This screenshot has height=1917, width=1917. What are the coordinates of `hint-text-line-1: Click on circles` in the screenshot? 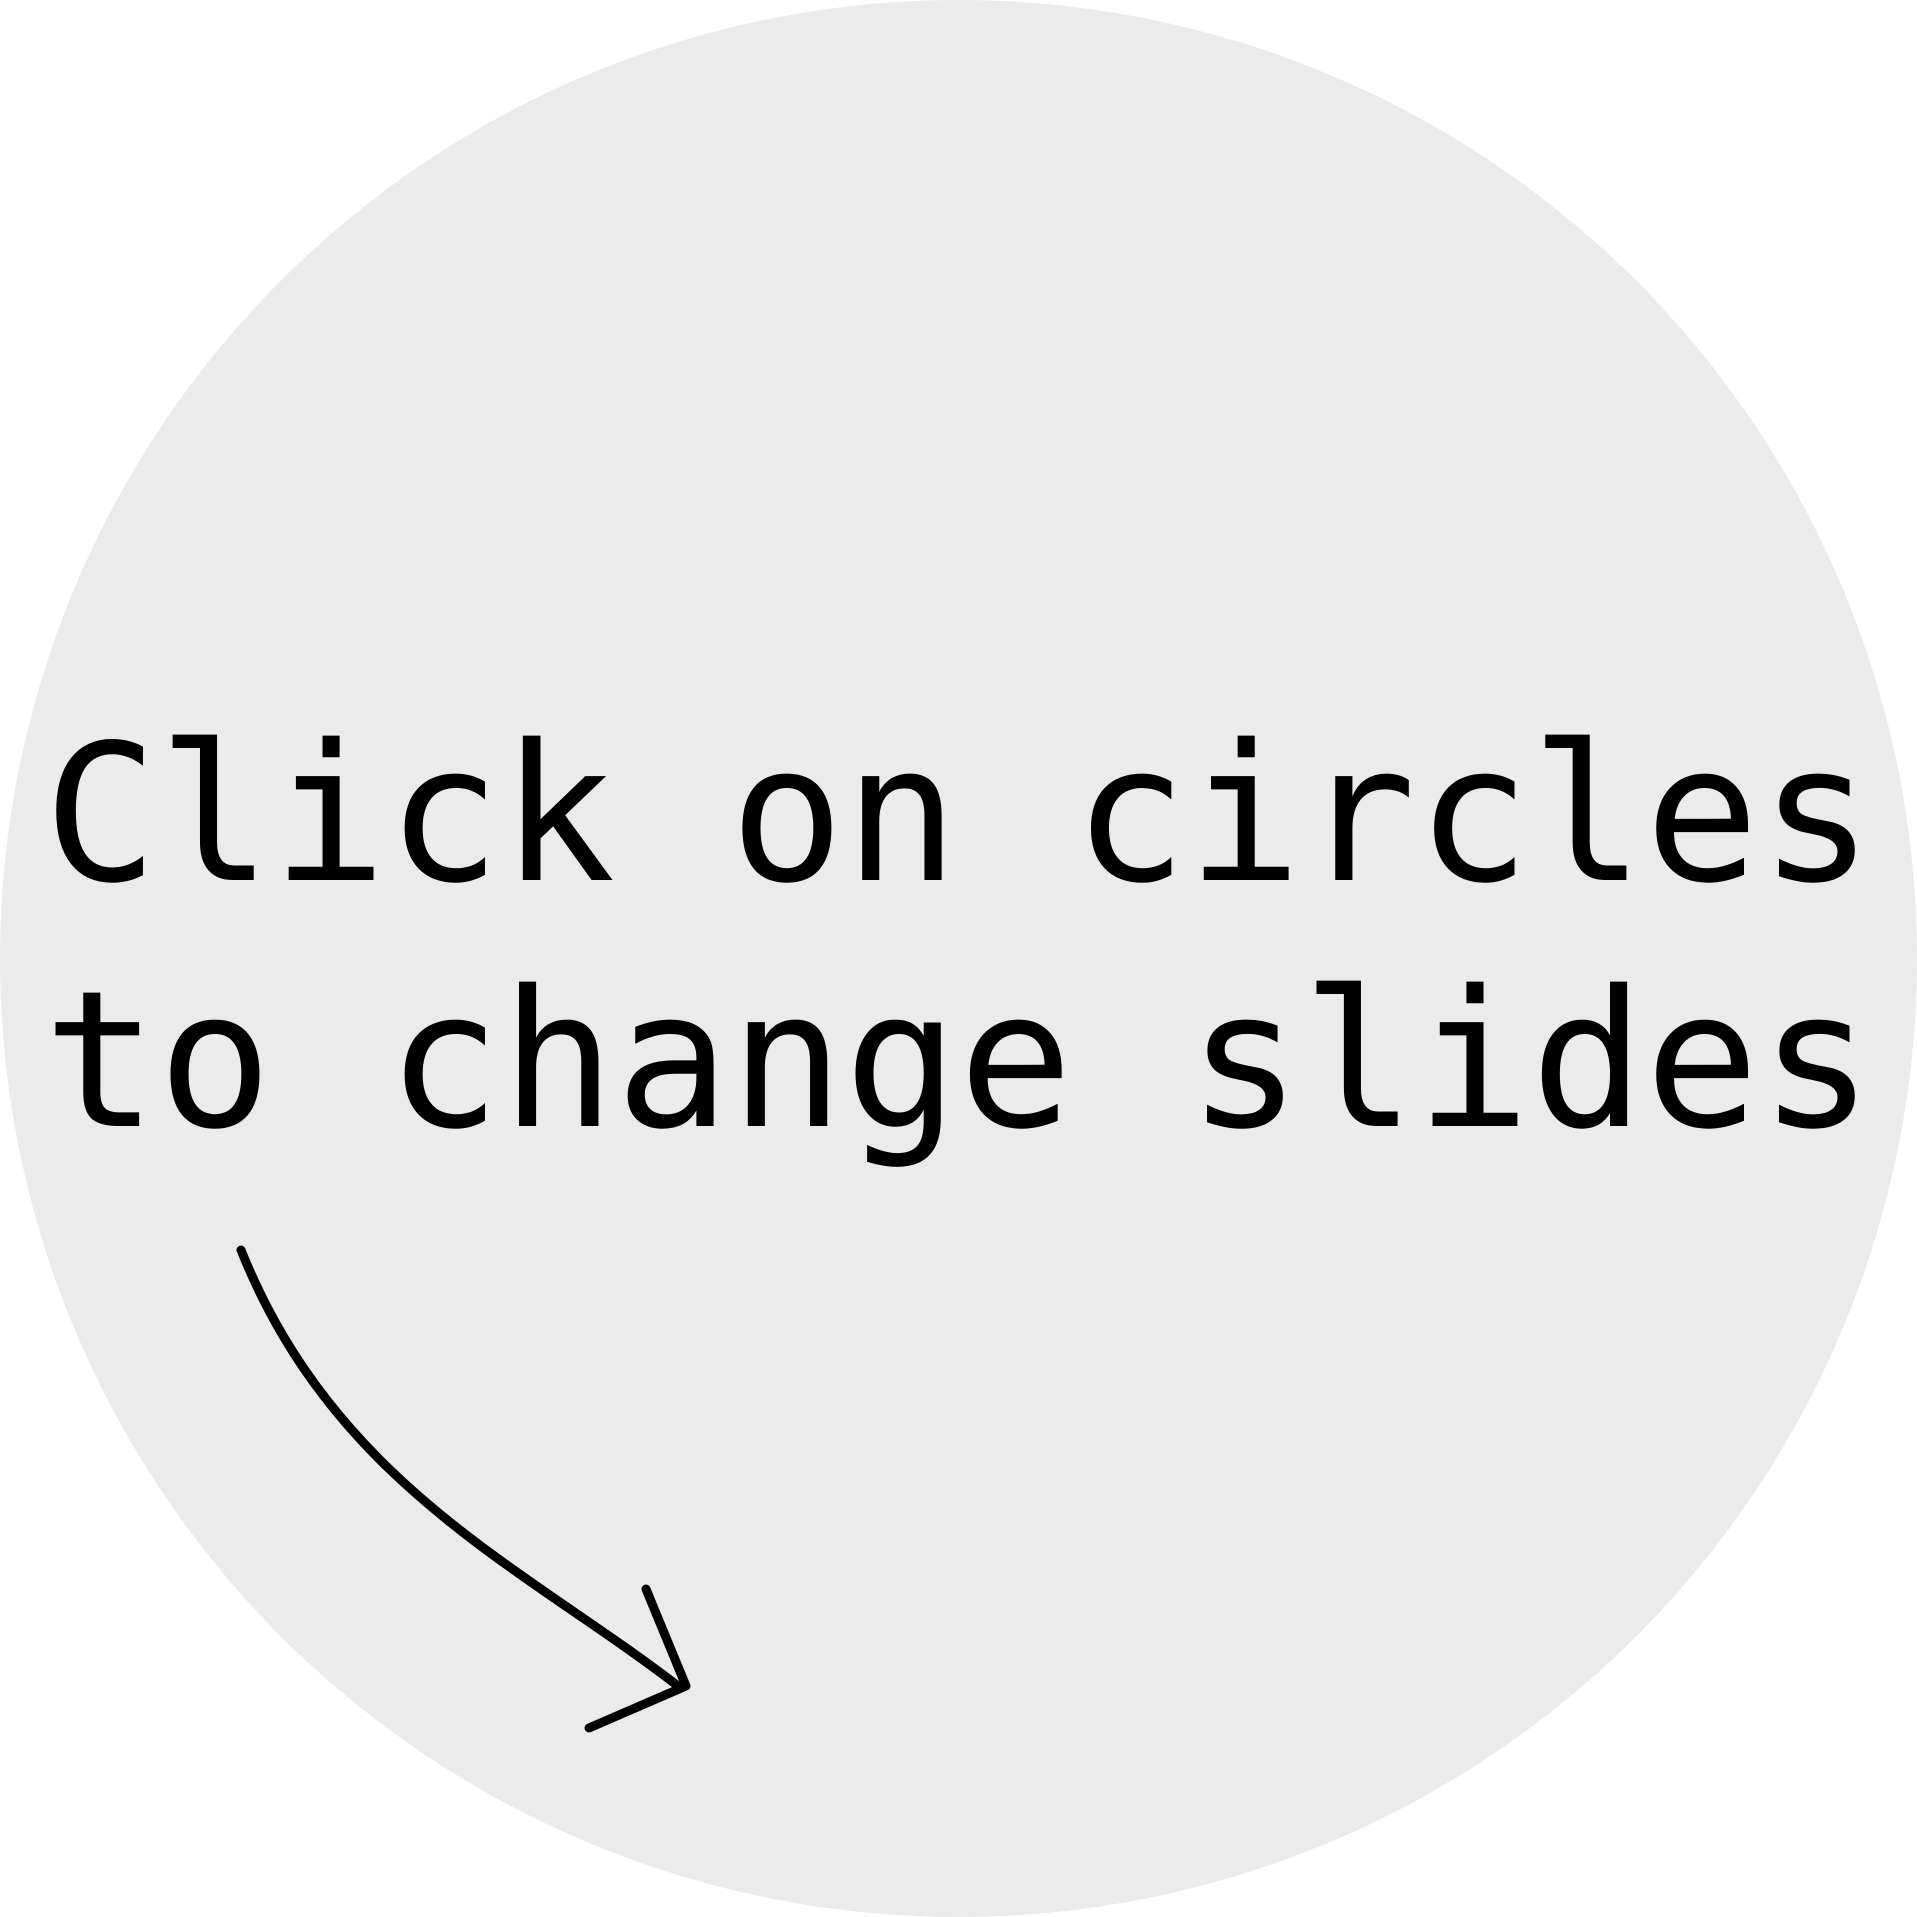 It's located at (958, 814).